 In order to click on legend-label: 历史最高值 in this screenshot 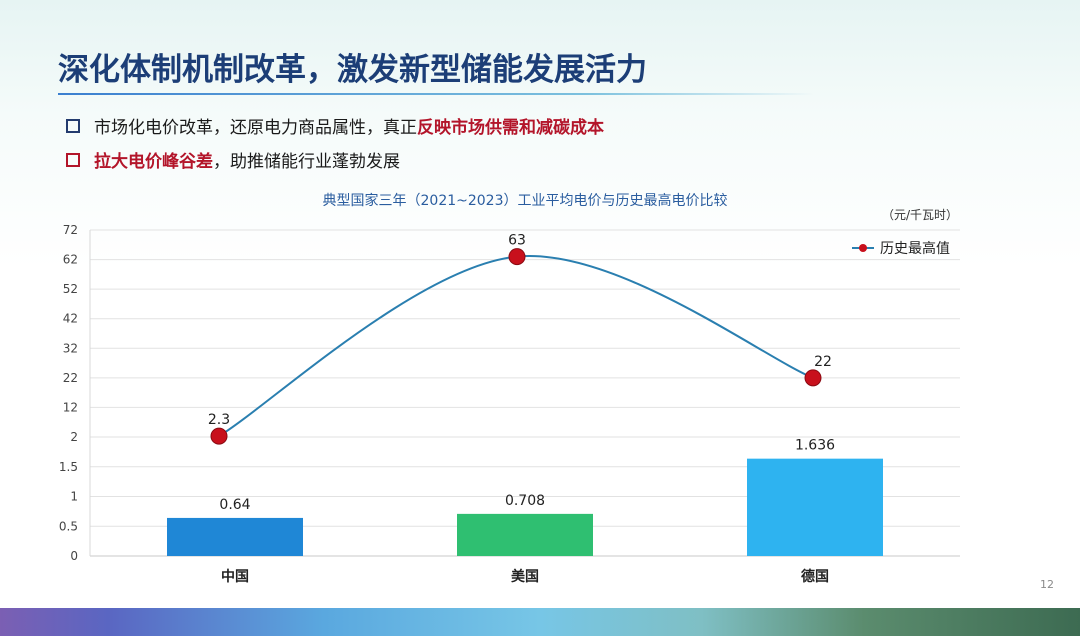, I will do `click(915, 248)`.